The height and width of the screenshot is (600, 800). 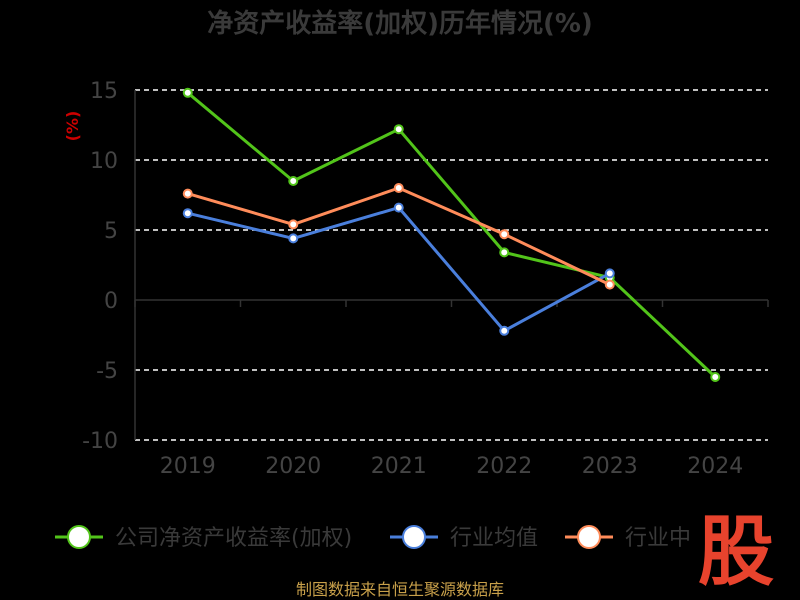 What do you see at coordinates (736, 551) in the screenshot?
I see `watermark-logo: 股` at bounding box center [736, 551].